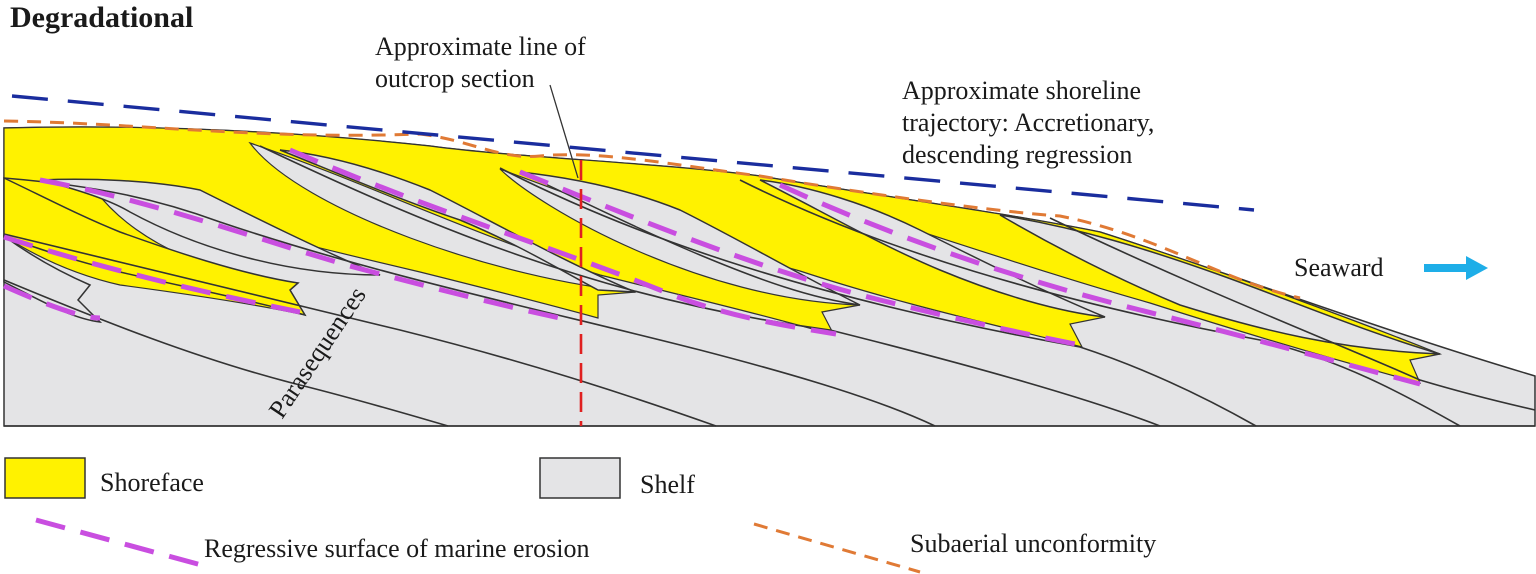 This screenshot has width=1536, height=574. What do you see at coordinates (152, 482) in the screenshot?
I see `legend-shoreface-label: Shoreface` at bounding box center [152, 482].